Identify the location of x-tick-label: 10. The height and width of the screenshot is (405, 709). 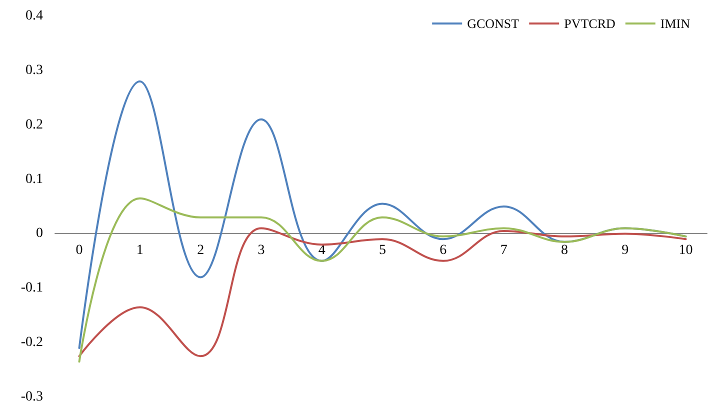
(685, 250).